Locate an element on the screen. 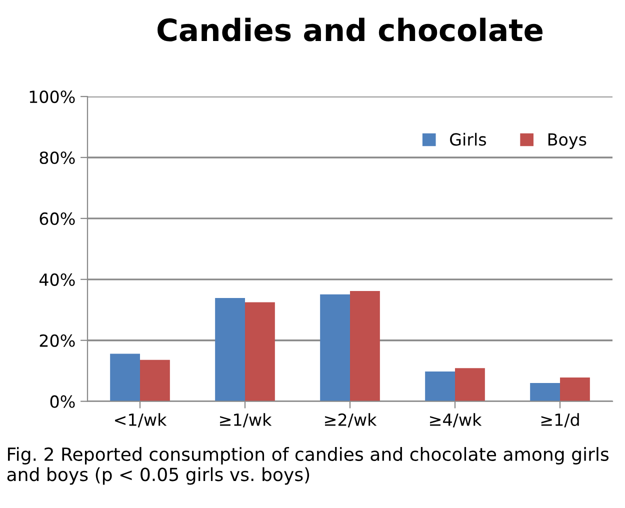 Image resolution: width=625 pixels, height=508 pixels. y-tick-label: 20% is located at coordinates (57, 340).